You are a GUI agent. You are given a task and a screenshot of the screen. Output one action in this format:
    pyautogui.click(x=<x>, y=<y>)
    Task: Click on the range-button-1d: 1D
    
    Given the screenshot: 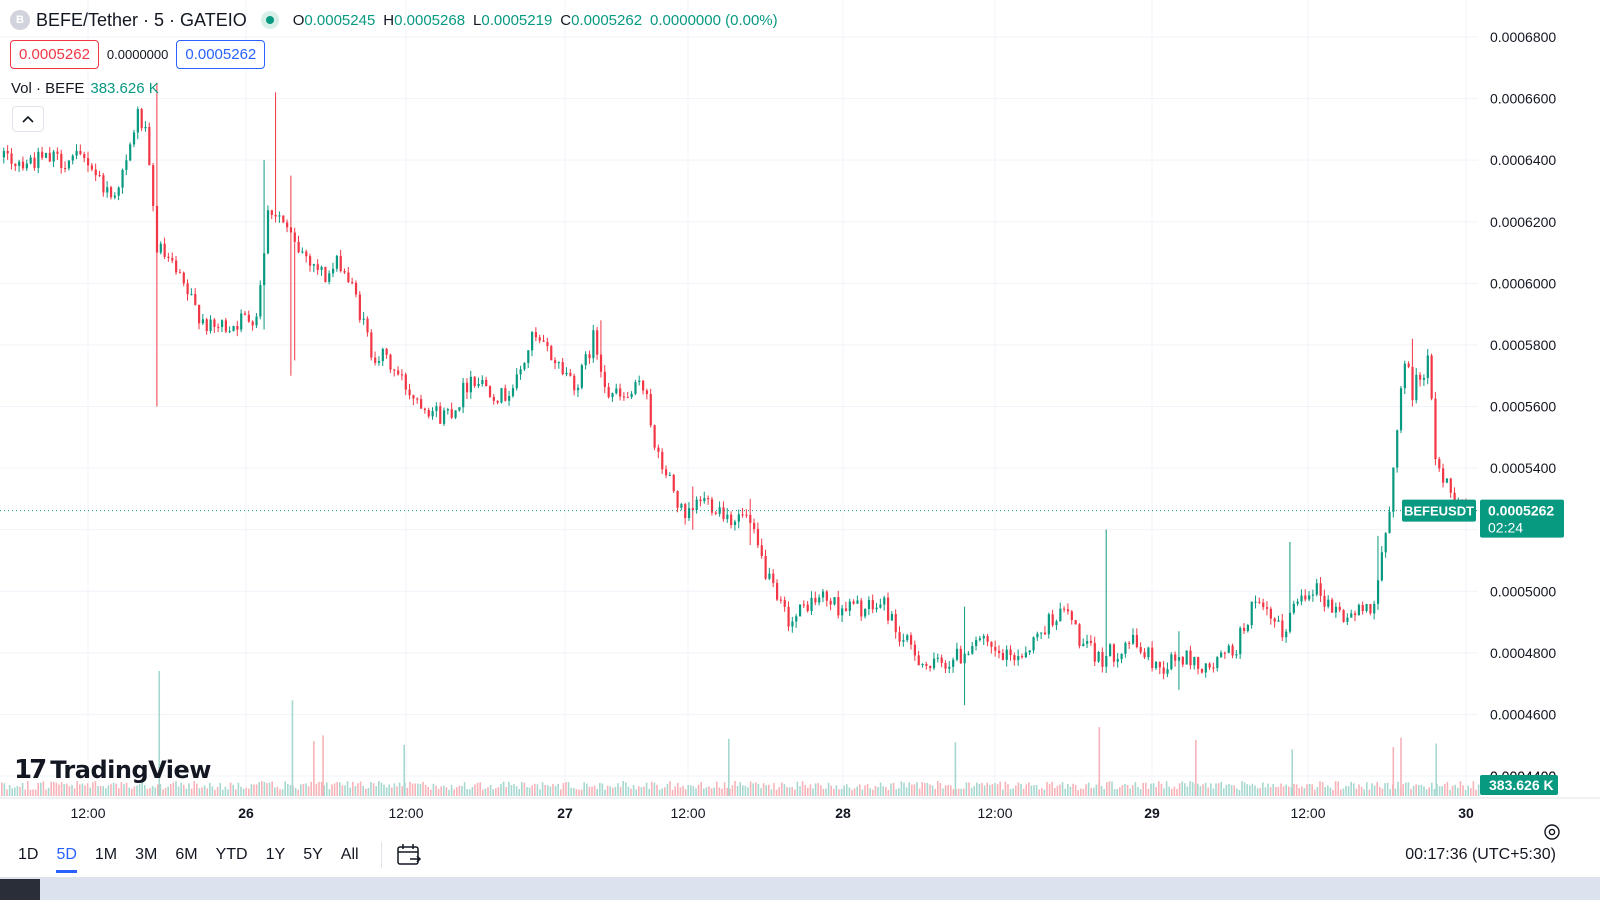 What is the action you would take?
    pyautogui.click(x=28, y=854)
    